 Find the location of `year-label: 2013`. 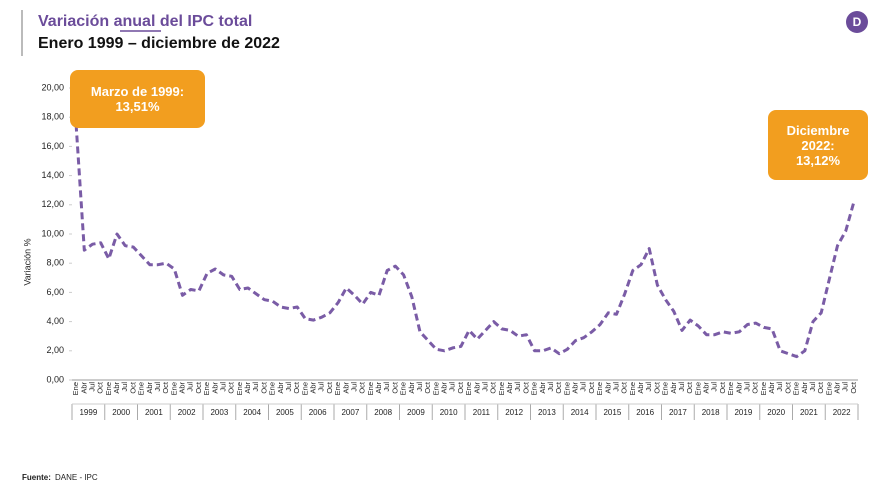

year-label: 2013 is located at coordinates (547, 412).